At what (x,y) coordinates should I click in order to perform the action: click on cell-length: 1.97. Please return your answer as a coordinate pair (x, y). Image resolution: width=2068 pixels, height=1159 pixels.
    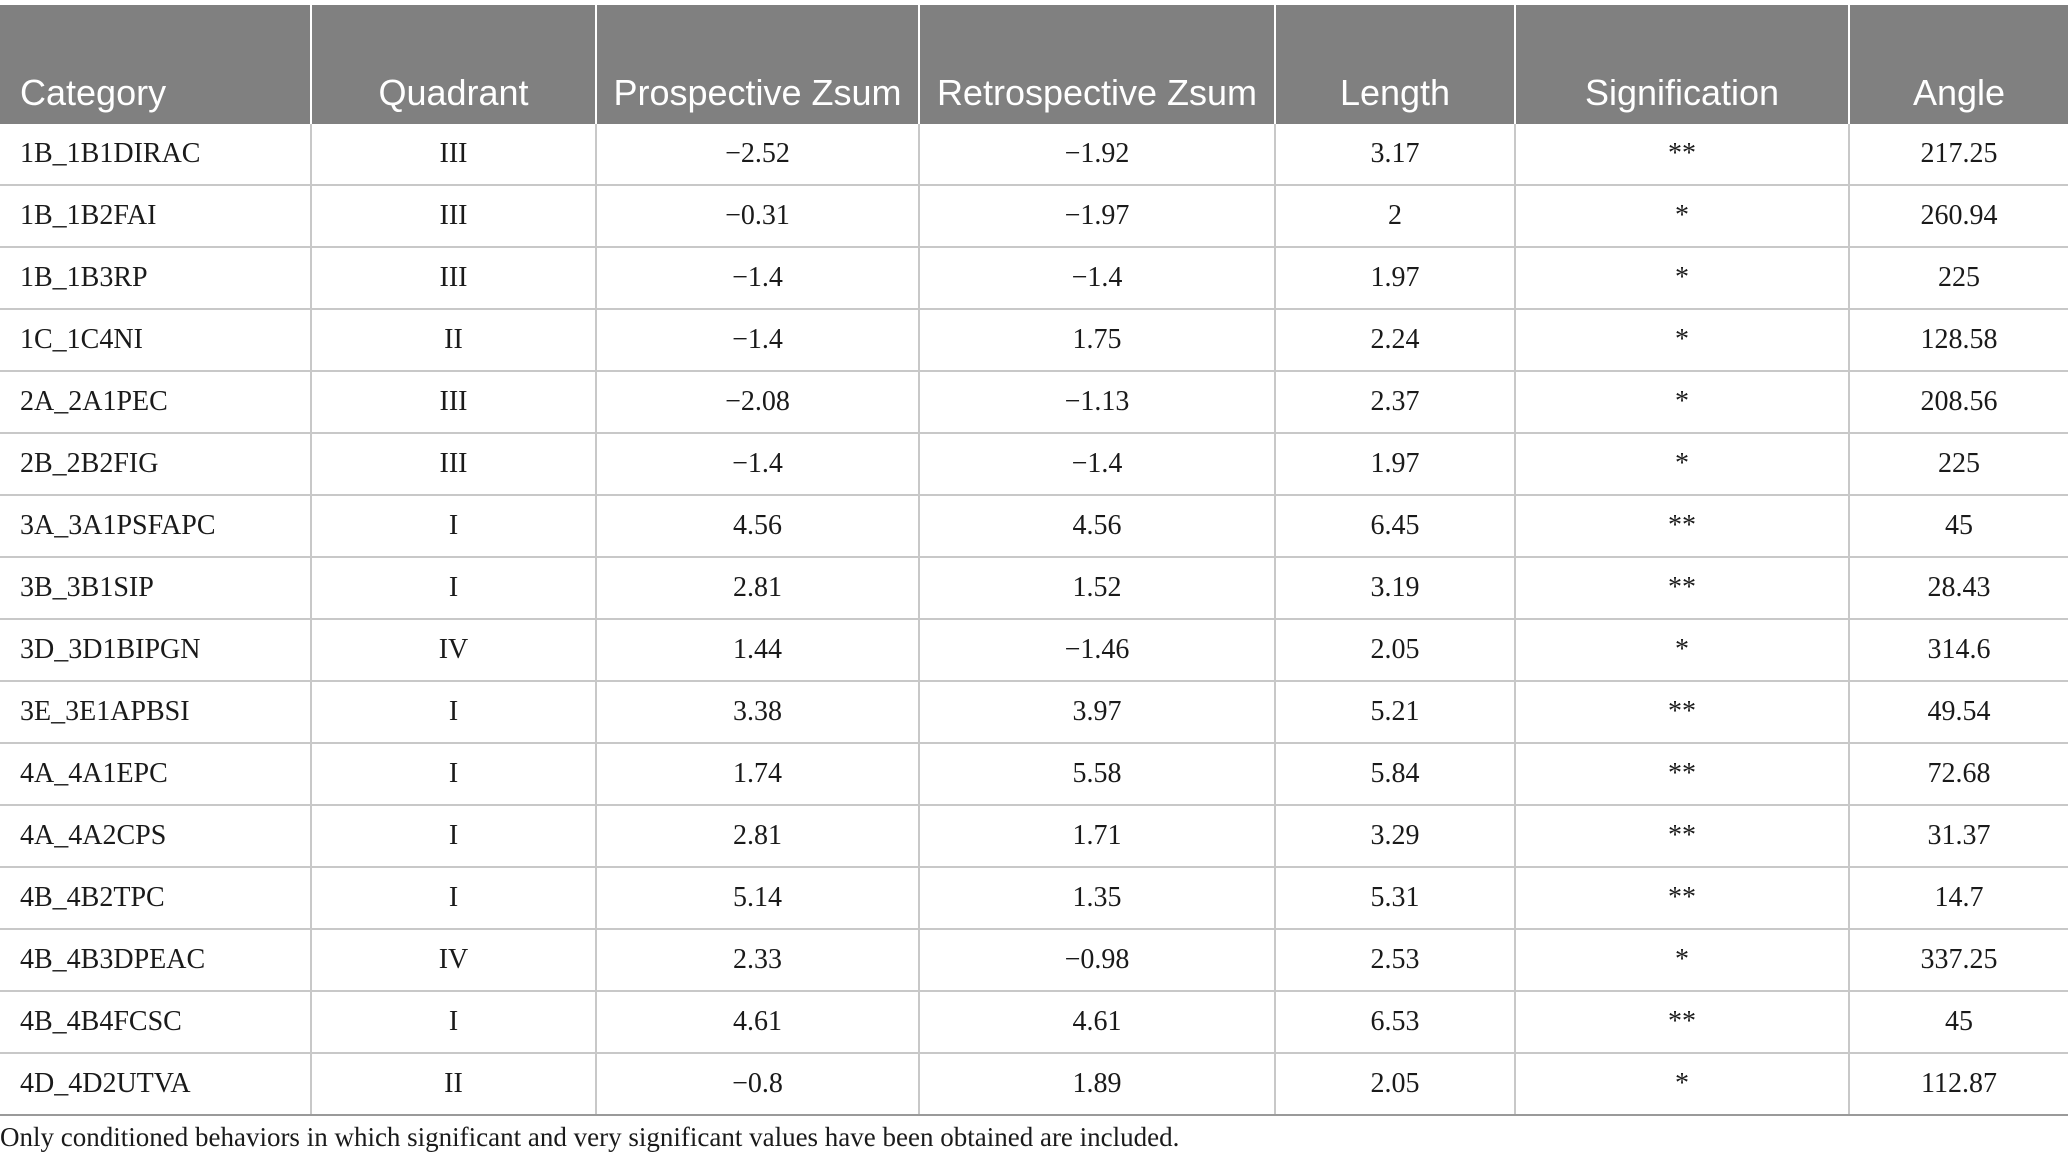
    Looking at the image, I should click on (1394, 278).